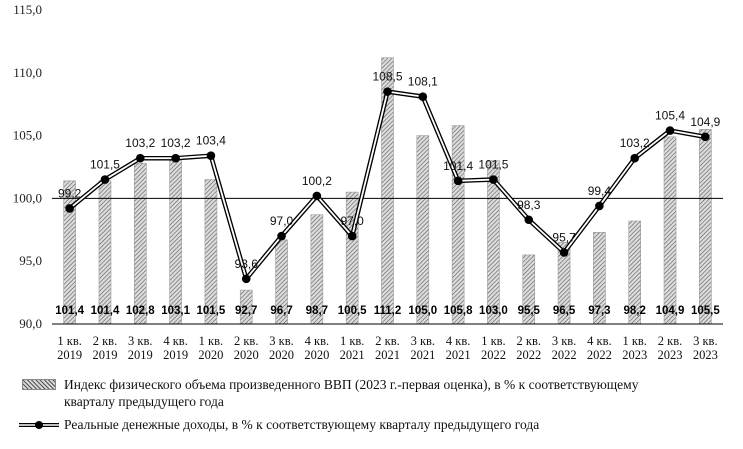 This screenshot has height=449, width=743. I want to click on bar-data-label: 111,2, so click(388, 311).